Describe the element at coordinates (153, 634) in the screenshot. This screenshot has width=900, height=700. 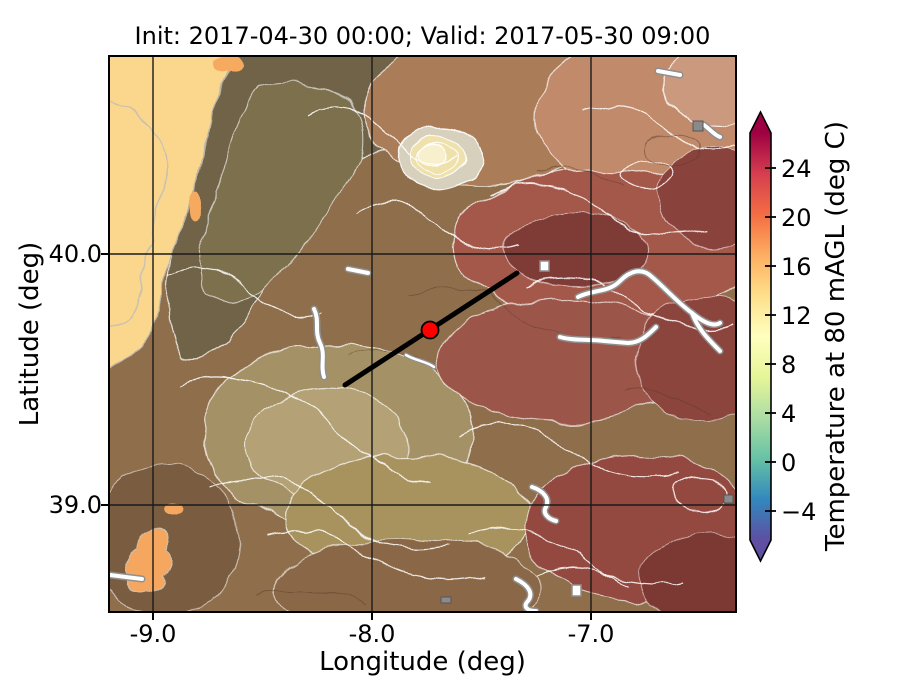
I see `x-tick-label: -9.0` at that location.